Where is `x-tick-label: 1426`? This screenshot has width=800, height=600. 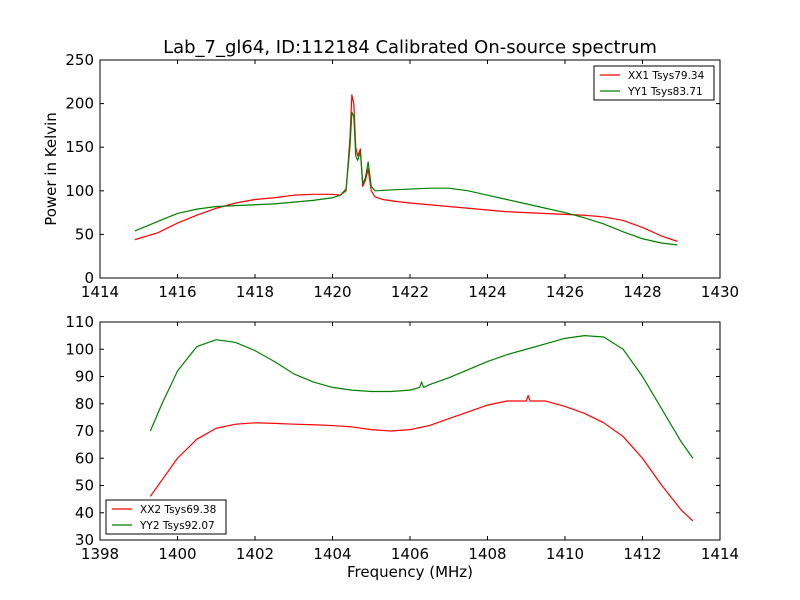 x-tick-label: 1426 is located at coordinates (565, 292).